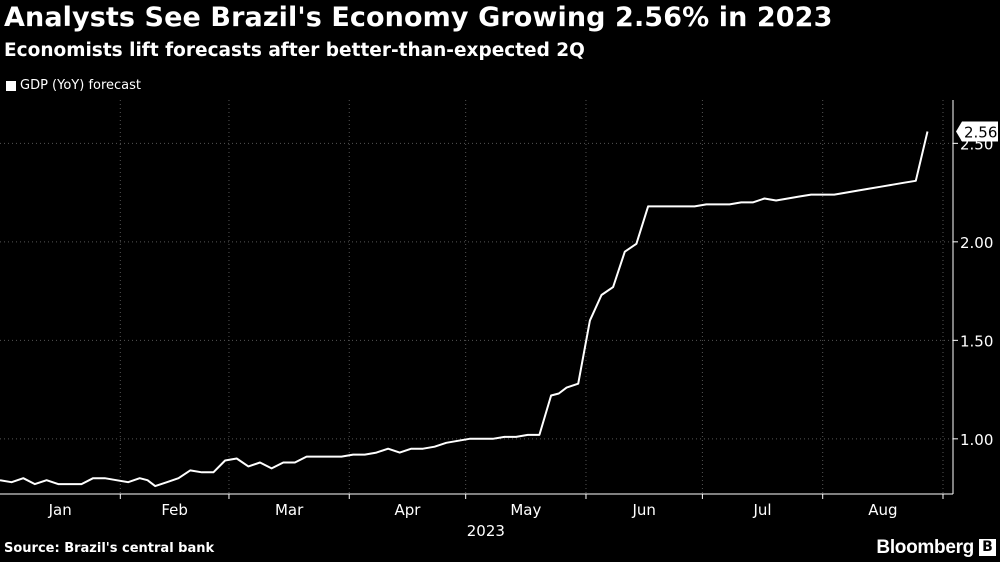 This screenshot has height=562, width=1000. Describe the element at coordinates (882, 510) in the screenshot. I see `x-tick-label: Aug` at that location.